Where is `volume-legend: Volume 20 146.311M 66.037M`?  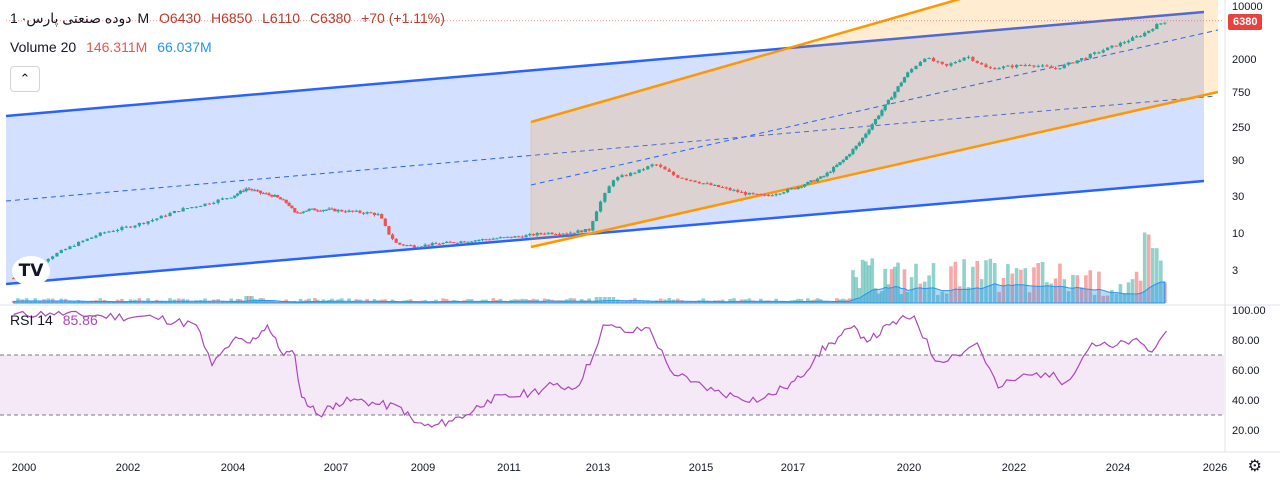 volume-legend: Volume 20 146.311M 66.037M is located at coordinates (114, 47).